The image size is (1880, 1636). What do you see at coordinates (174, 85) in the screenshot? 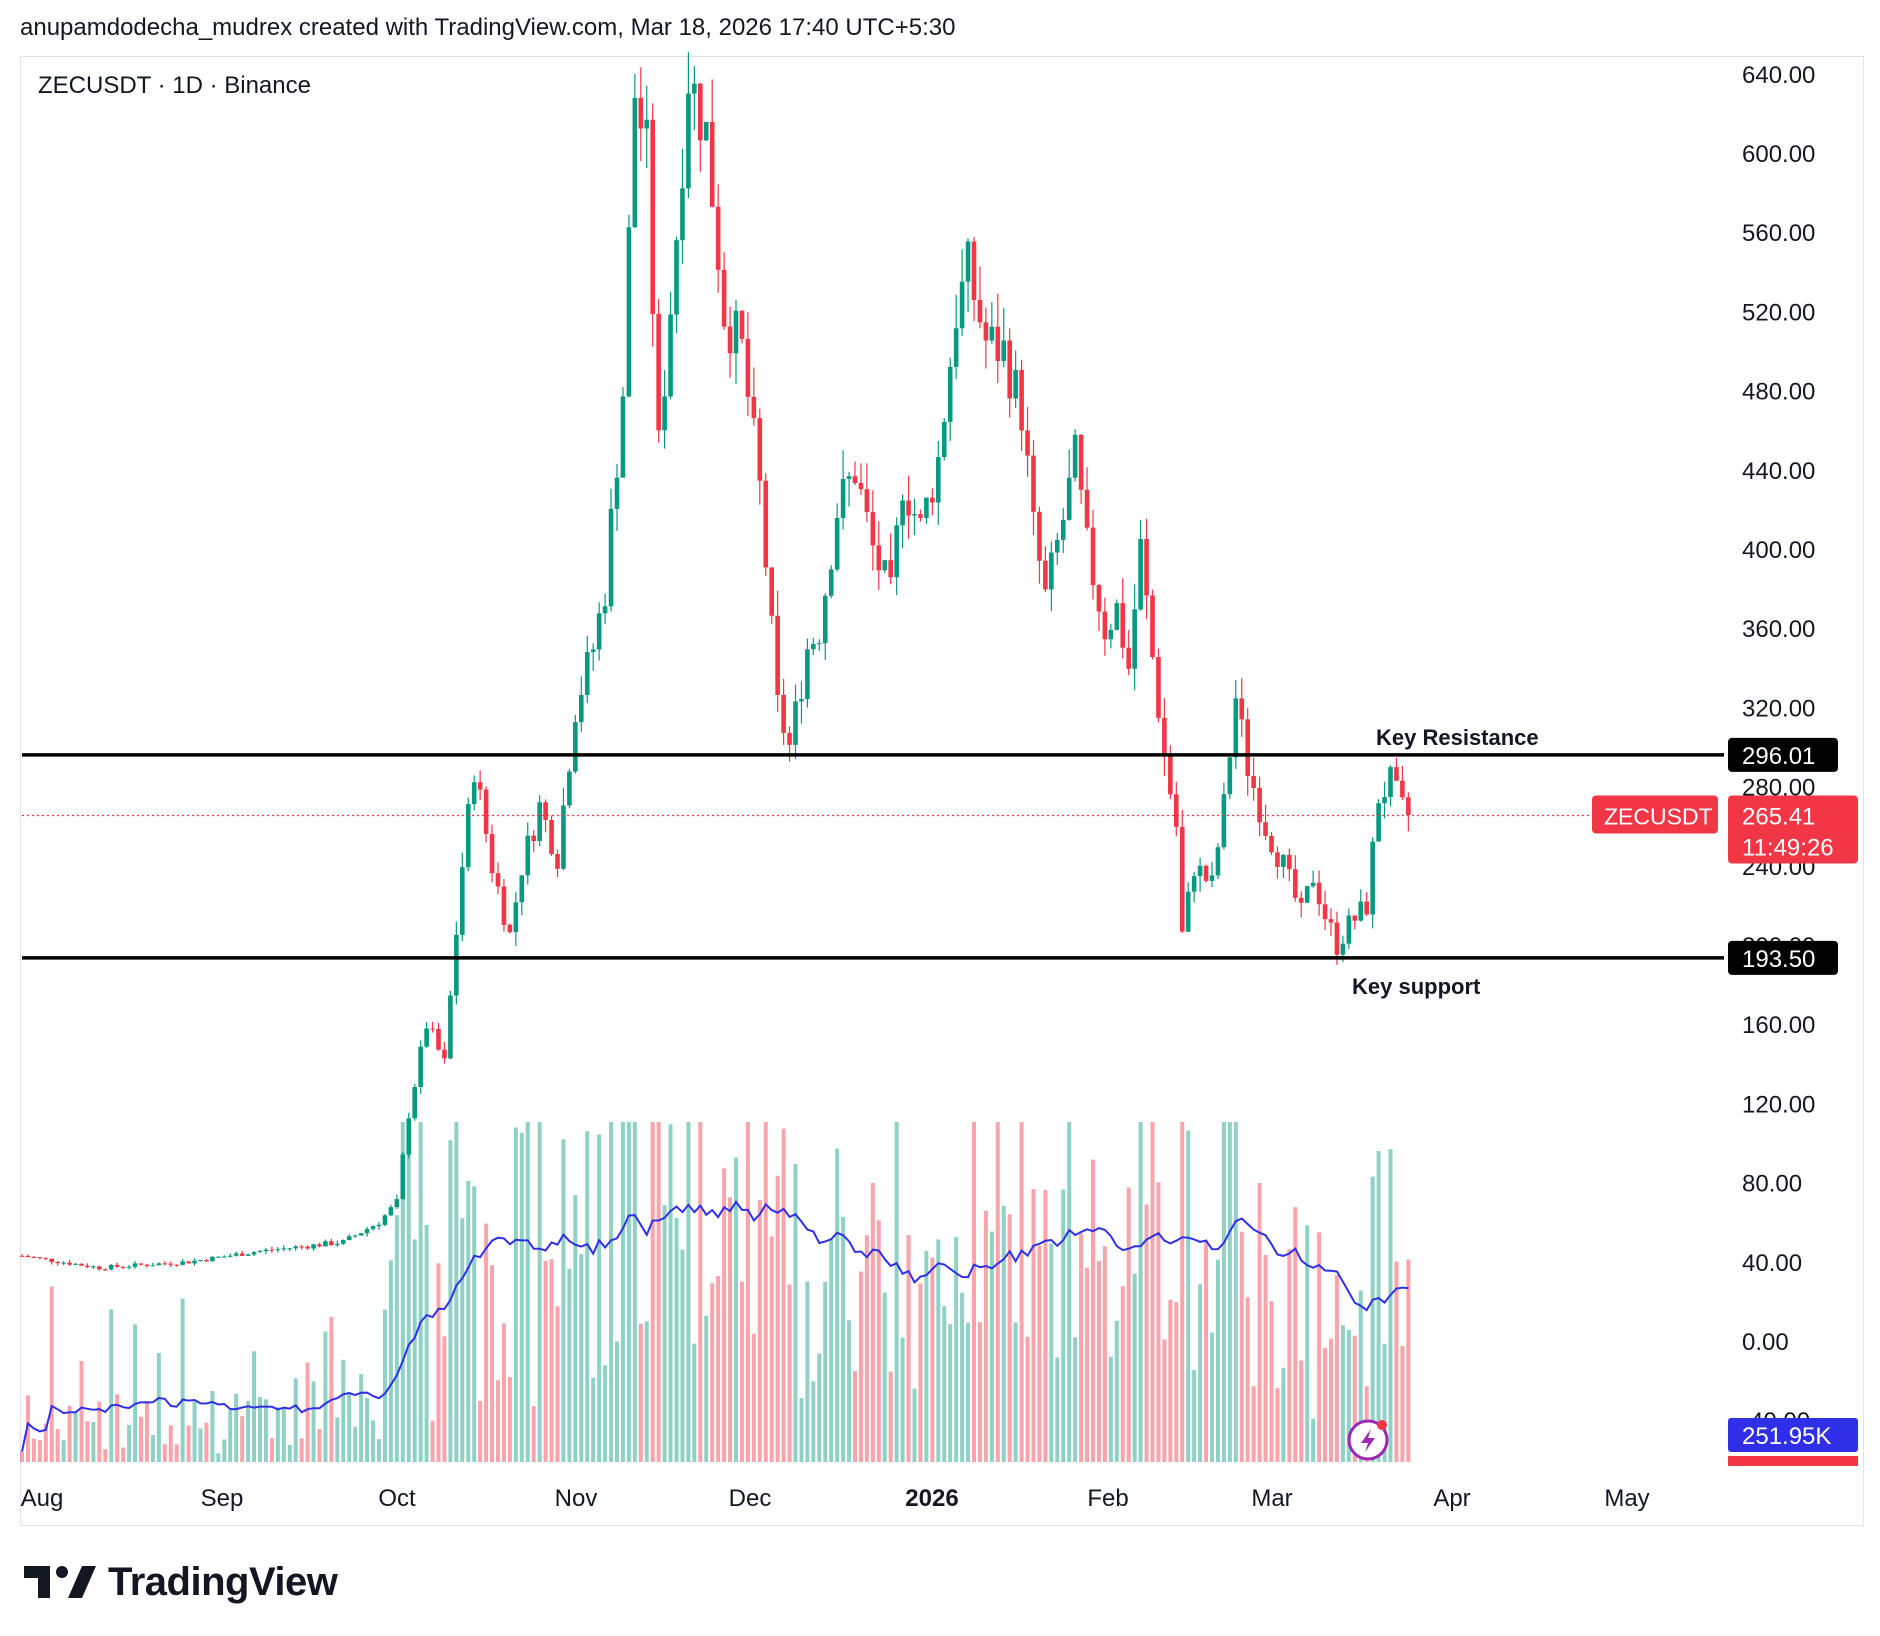
I see `symbol-legend: ZECUSDT · 1D · Binance` at bounding box center [174, 85].